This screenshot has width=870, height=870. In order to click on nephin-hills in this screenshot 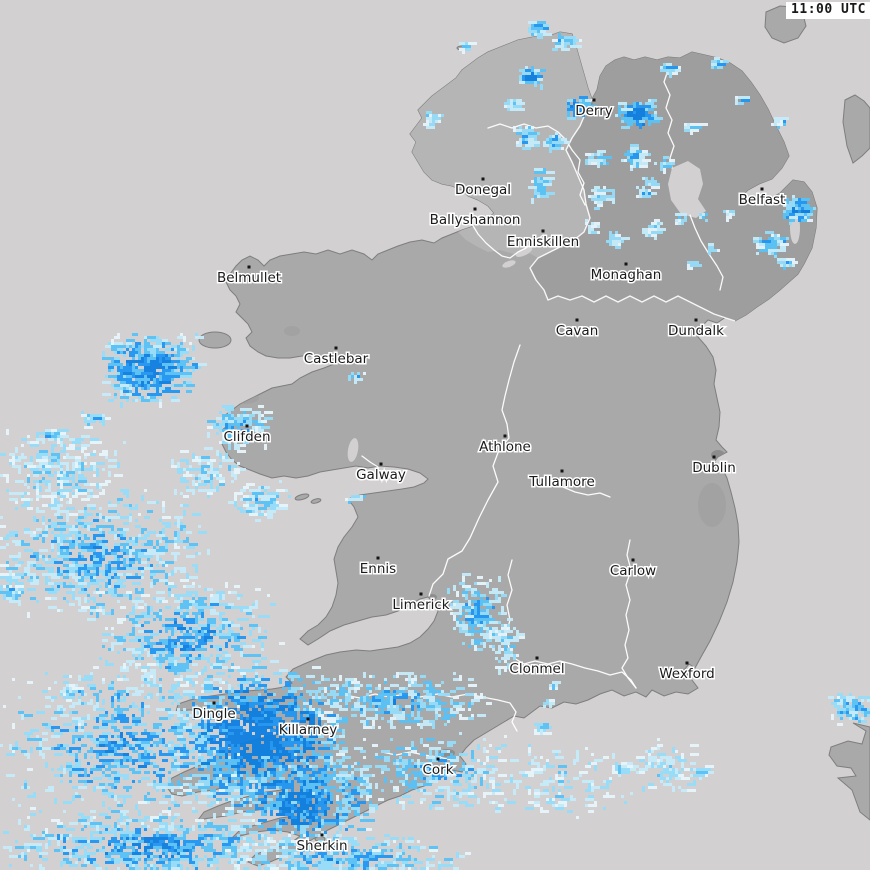, I will do `click(292, 331)`.